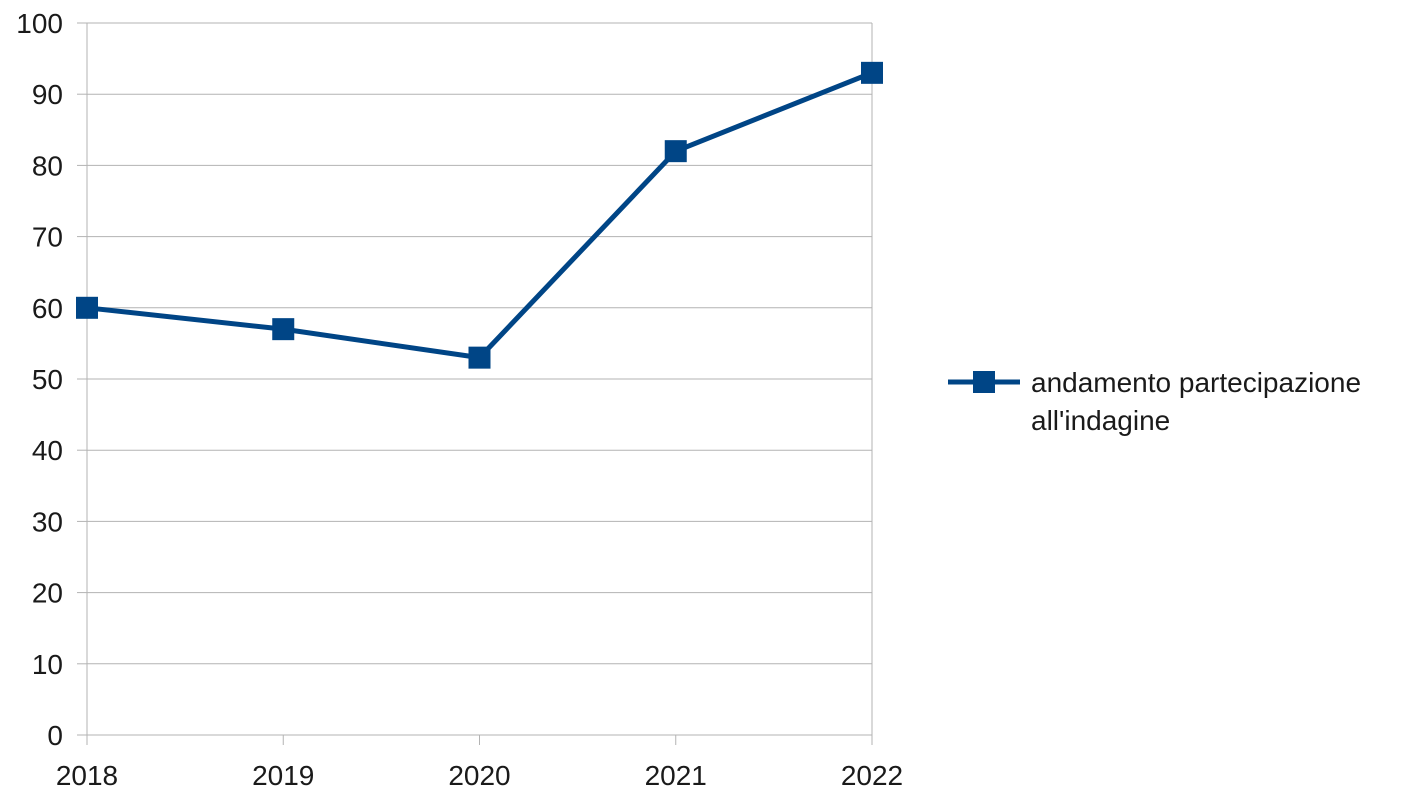 Image resolution: width=1417 pixels, height=799 pixels. What do you see at coordinates (47, 521) in the screenshot?
I see `y-tick-label: 30` at bounding box center [47, 521].